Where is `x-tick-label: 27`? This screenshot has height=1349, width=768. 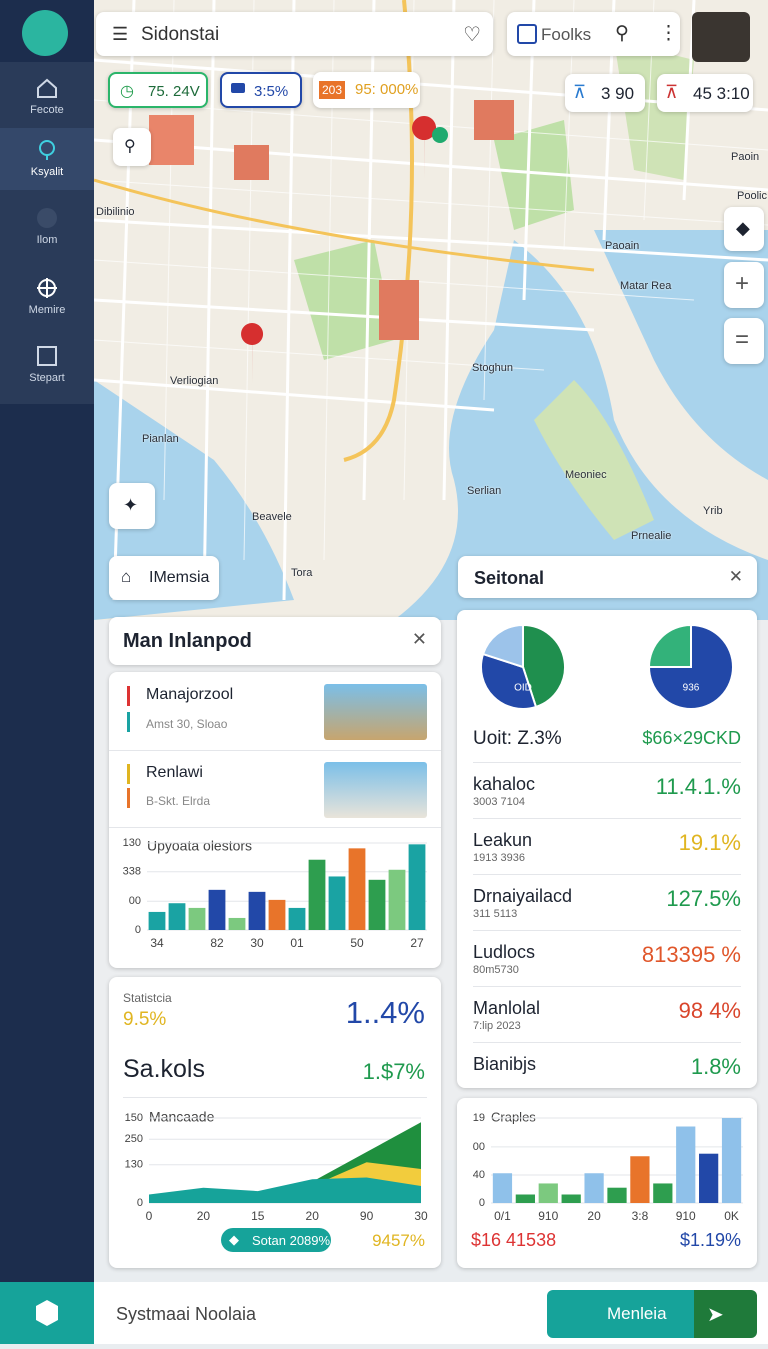
x-tick-label: 27 is located at coordinates (417, 943).